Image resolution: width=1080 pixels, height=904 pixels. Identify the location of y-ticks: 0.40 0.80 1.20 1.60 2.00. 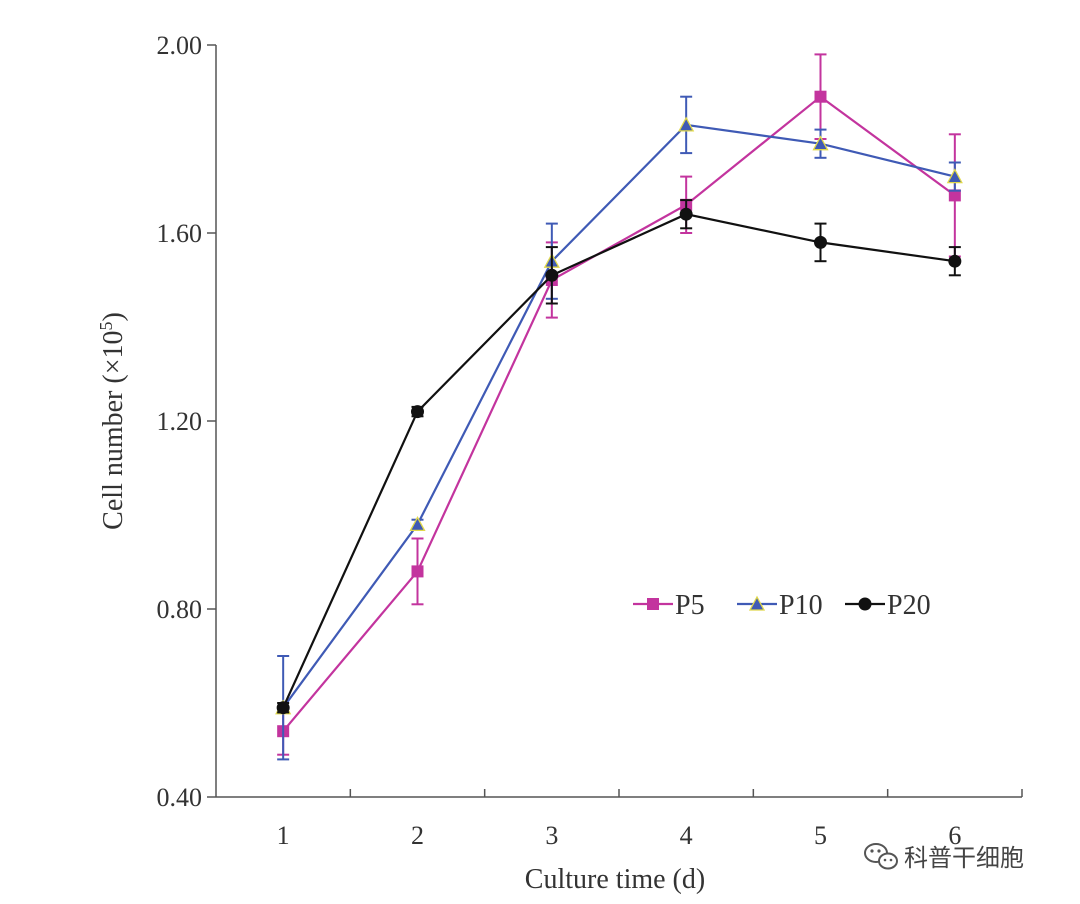
(186, 421).